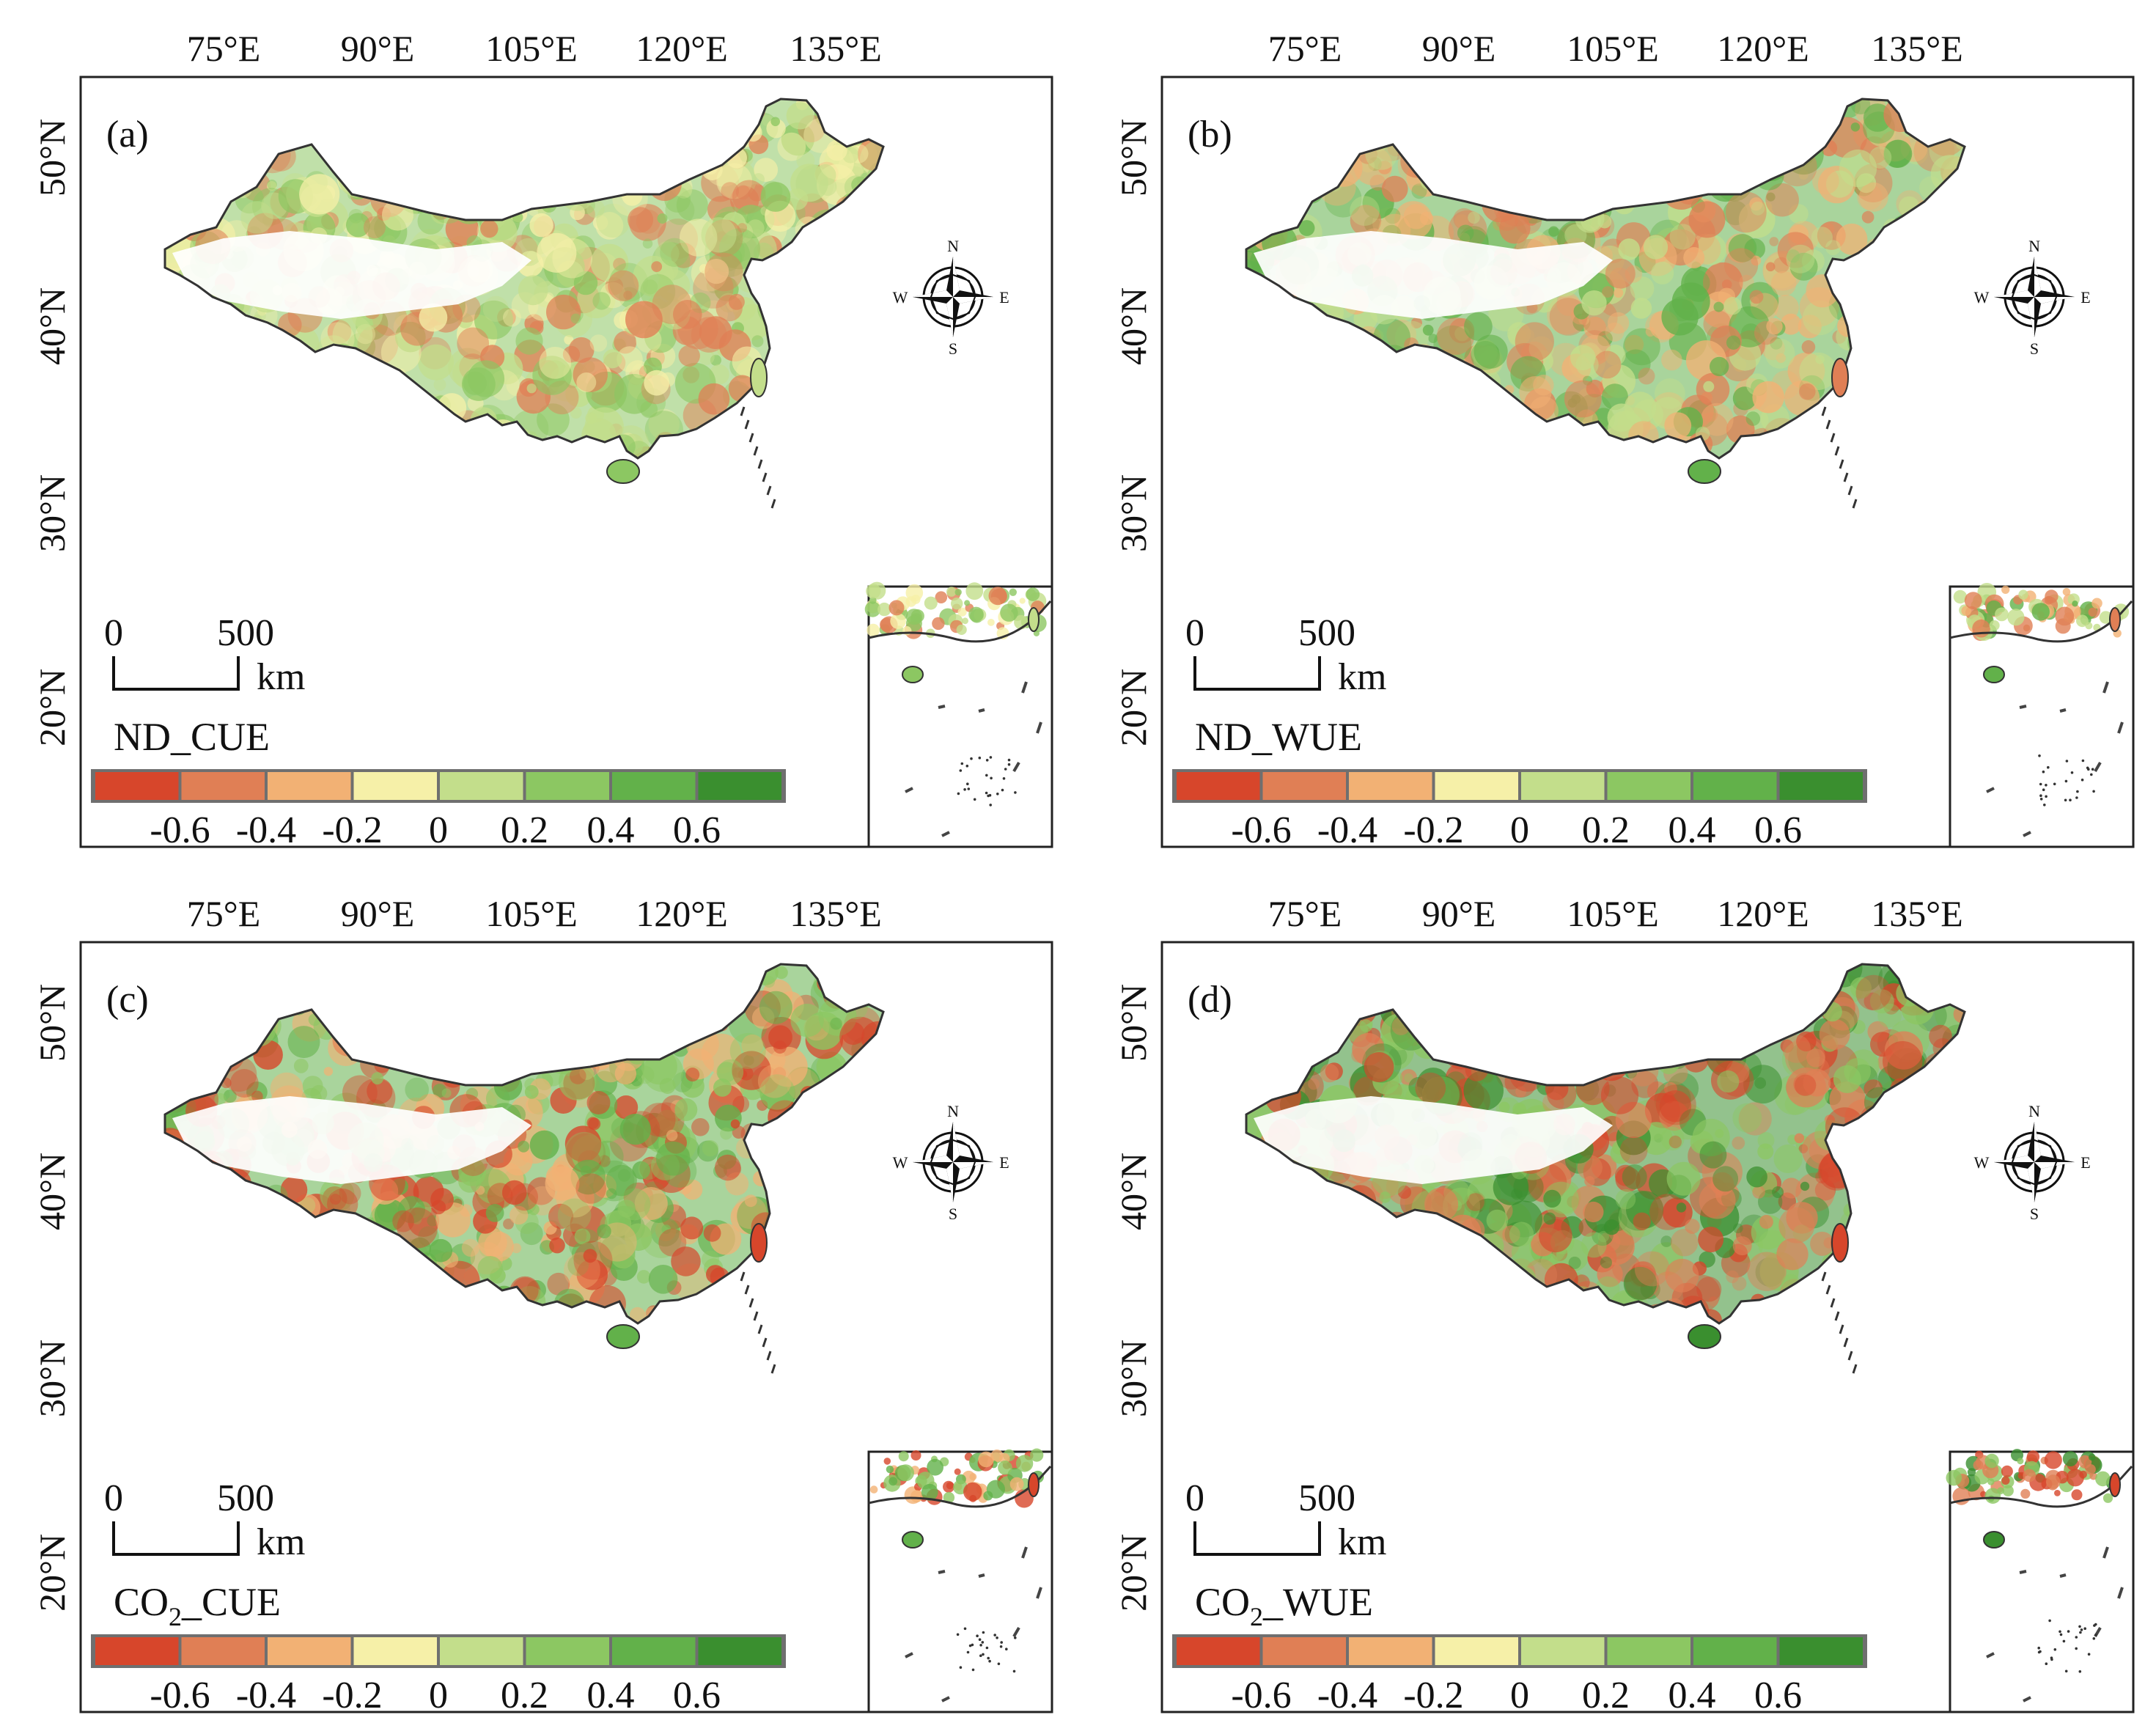 This screenshot has width=2156, height=1723. I want to click on compass-n-label: N, so click(2034, 246).